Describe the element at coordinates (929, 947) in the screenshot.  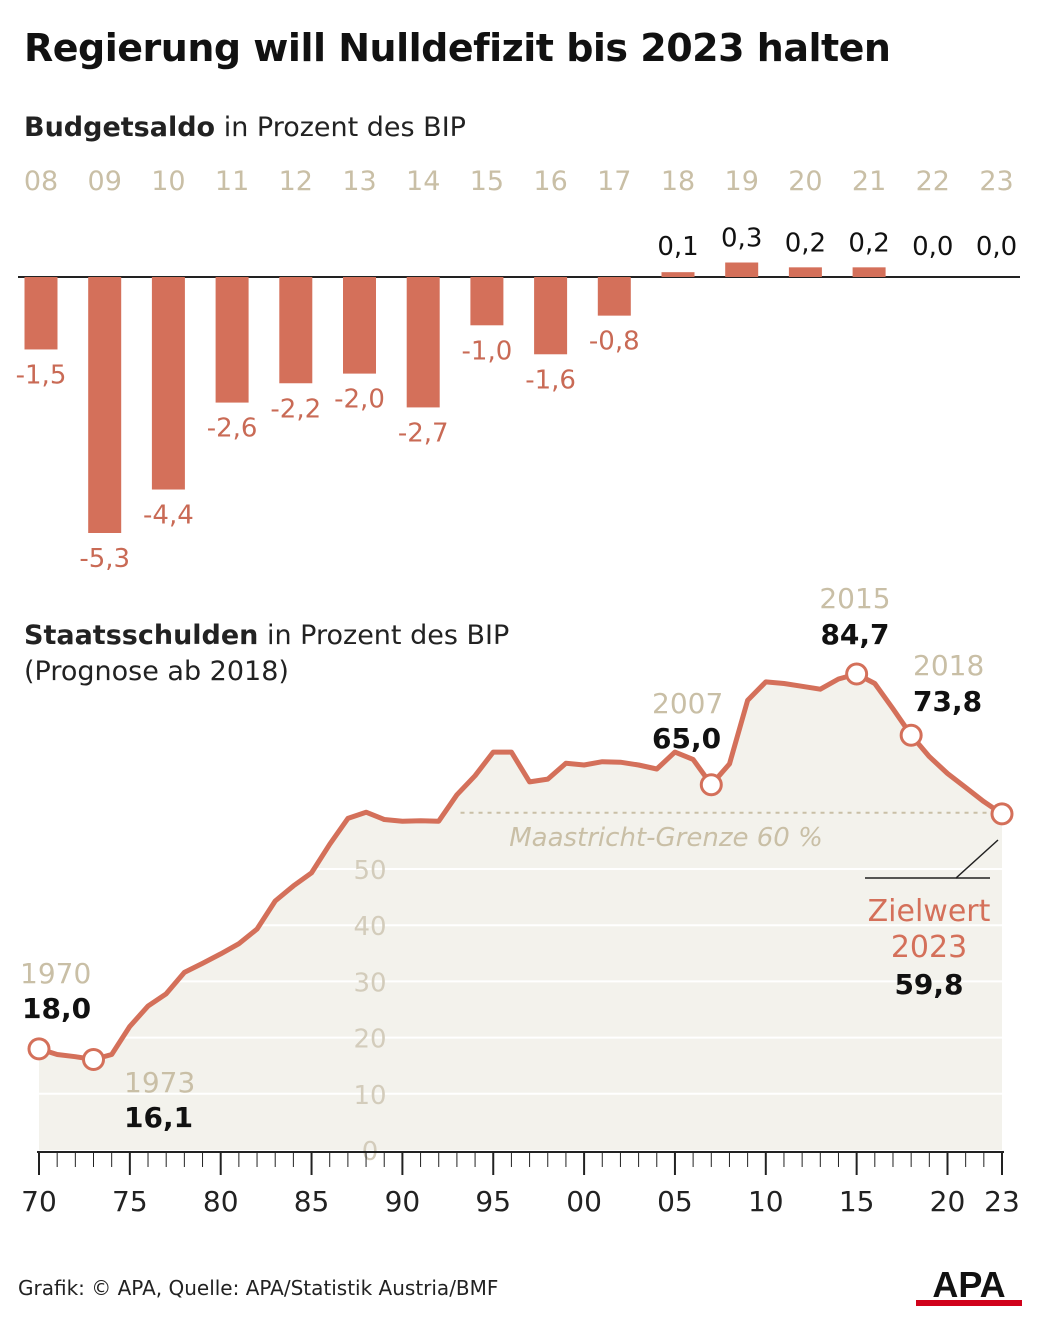
I see `zielwert-year: 2023` at that location.